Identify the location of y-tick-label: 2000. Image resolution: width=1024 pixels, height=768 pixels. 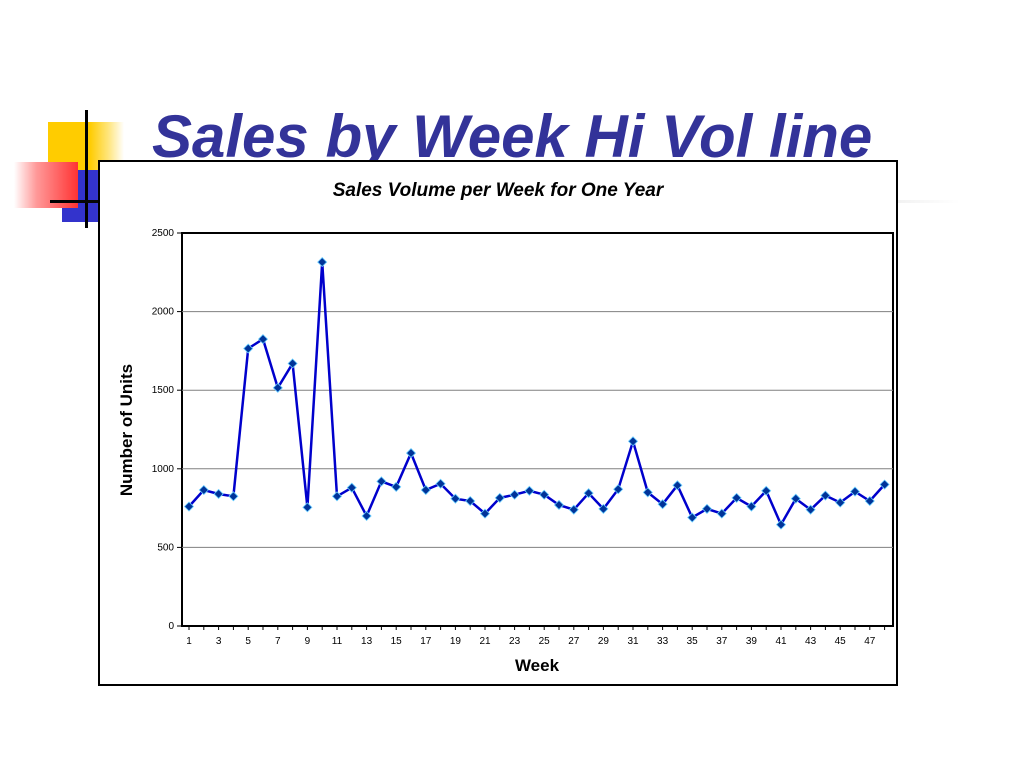
(163, 312).